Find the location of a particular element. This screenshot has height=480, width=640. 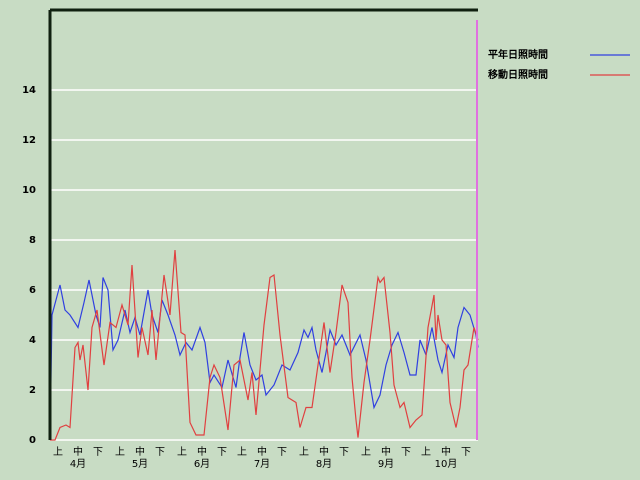

y-tick-label: 6 is located at coordinates (32, 290).